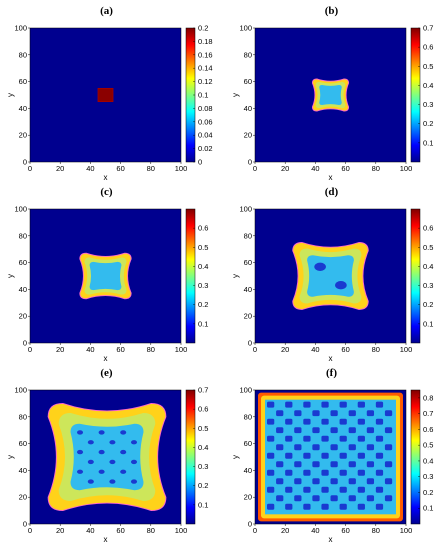  Describe the element at coordinates (315, 168) in the screenshot. I see `x-tick-label: 40` at that location.